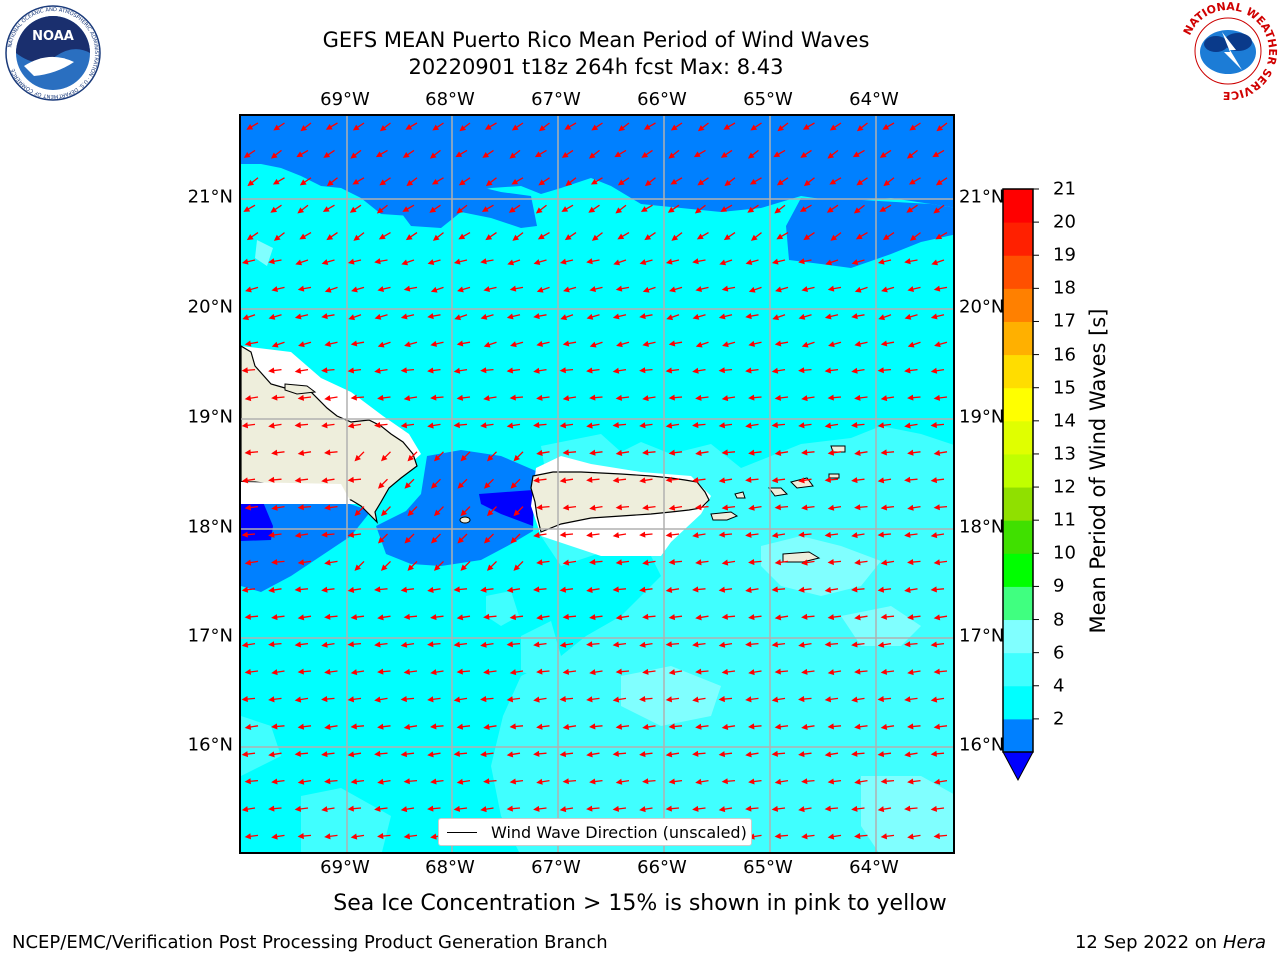  What do you see at coordinates (345, 99) in the screenshot?
I see `lon-label-top: 69°W` at bounding box center [345, 99].